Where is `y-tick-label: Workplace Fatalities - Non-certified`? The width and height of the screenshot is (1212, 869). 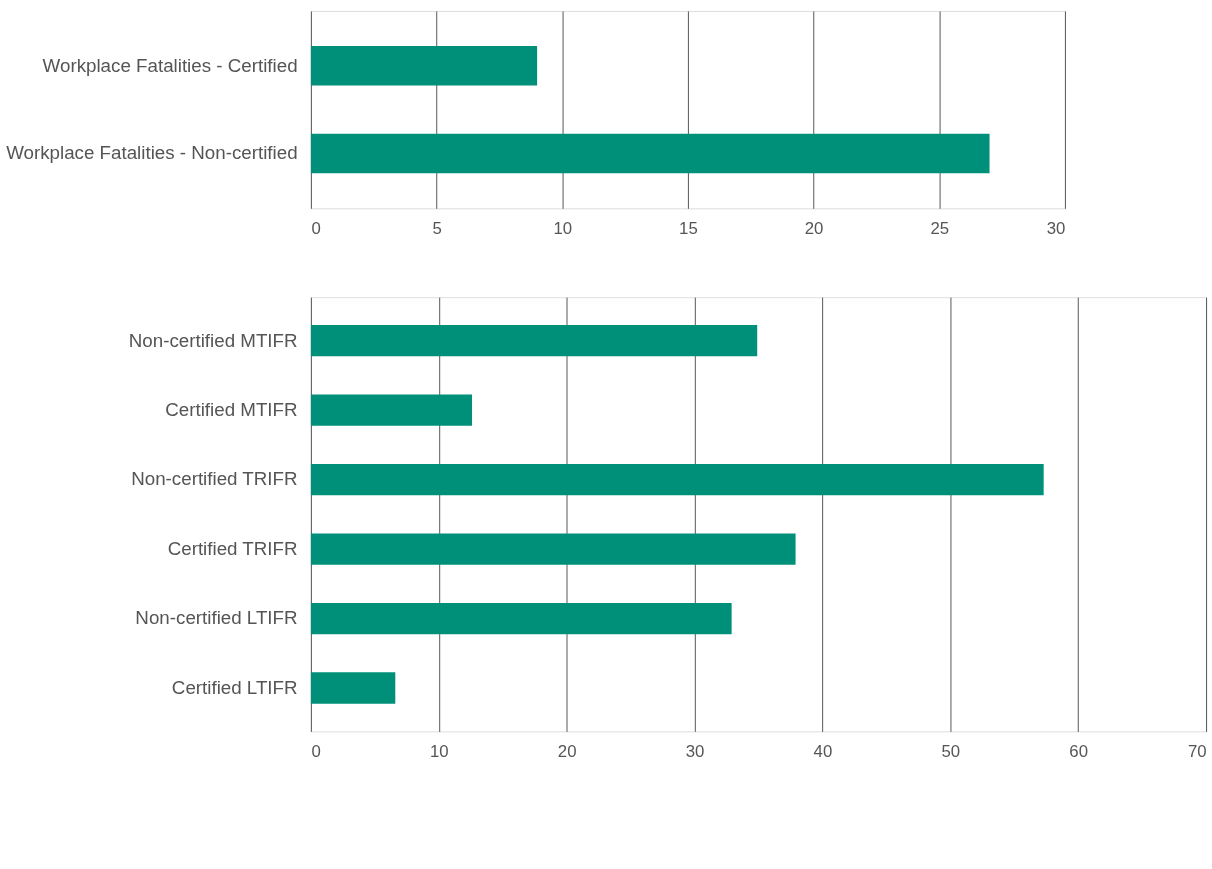
y-tick-label: Workplace Fatalities - Non-certified is located at coordinates (152, 153).